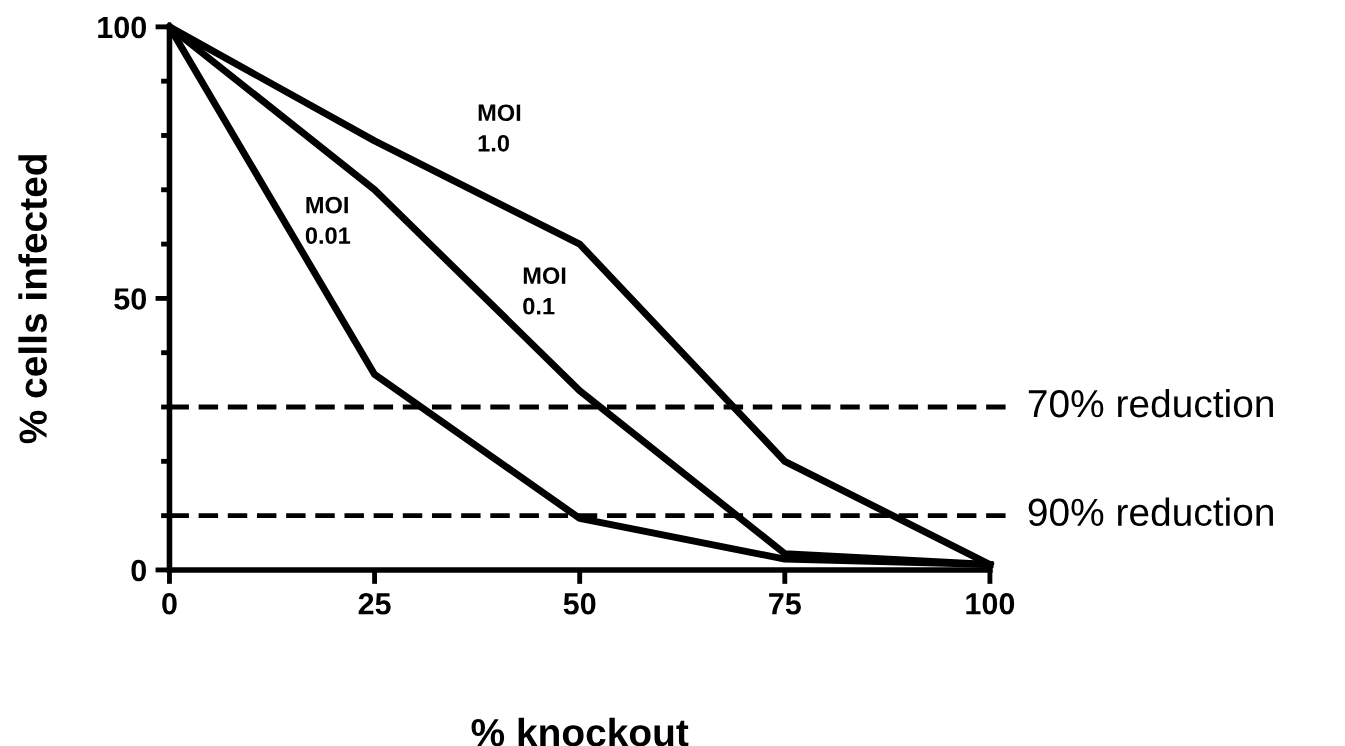 The height and width of the screenshot is (746, 1345). I want to click on x-tick-label: 50, so click(579, 603).